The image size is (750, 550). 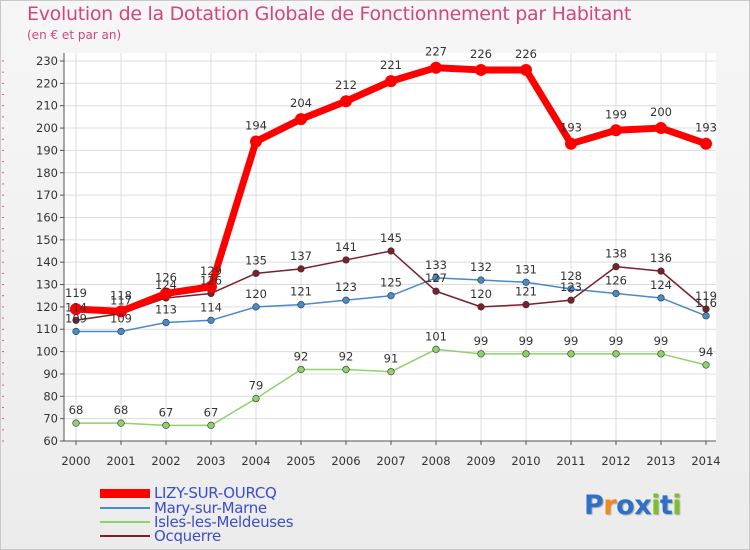 I want to click on data-label-lizy: 204, so click(x=301, y=103).